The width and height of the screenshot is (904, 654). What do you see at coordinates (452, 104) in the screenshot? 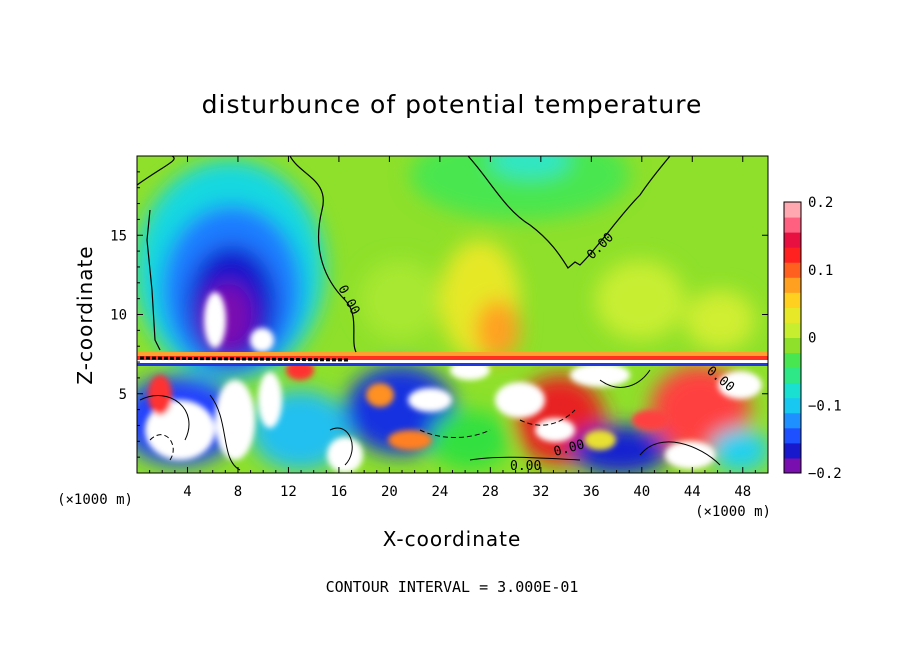
I see `chart-title: disturbunce of potential temperature` at bounding box center [452, 104].